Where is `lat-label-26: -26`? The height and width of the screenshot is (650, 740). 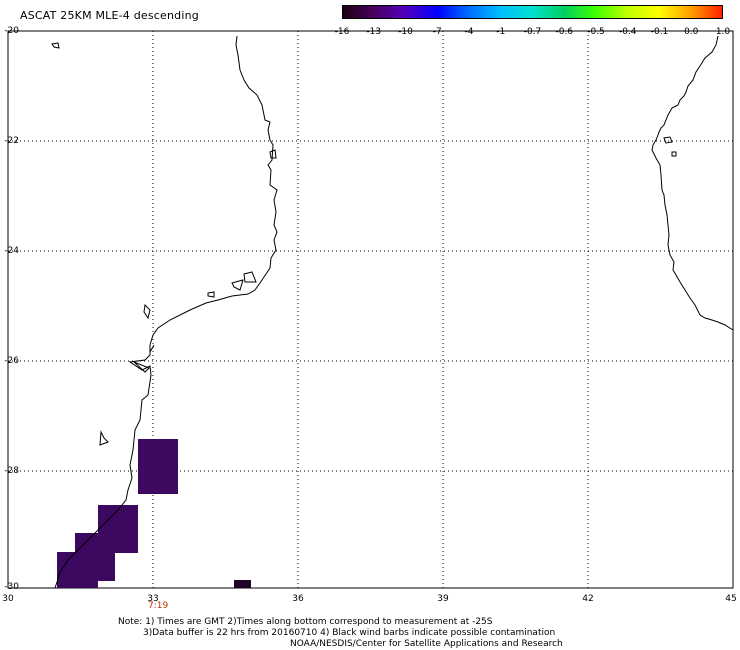 lat-label-26: -26 is located at coordinates (11, 361).